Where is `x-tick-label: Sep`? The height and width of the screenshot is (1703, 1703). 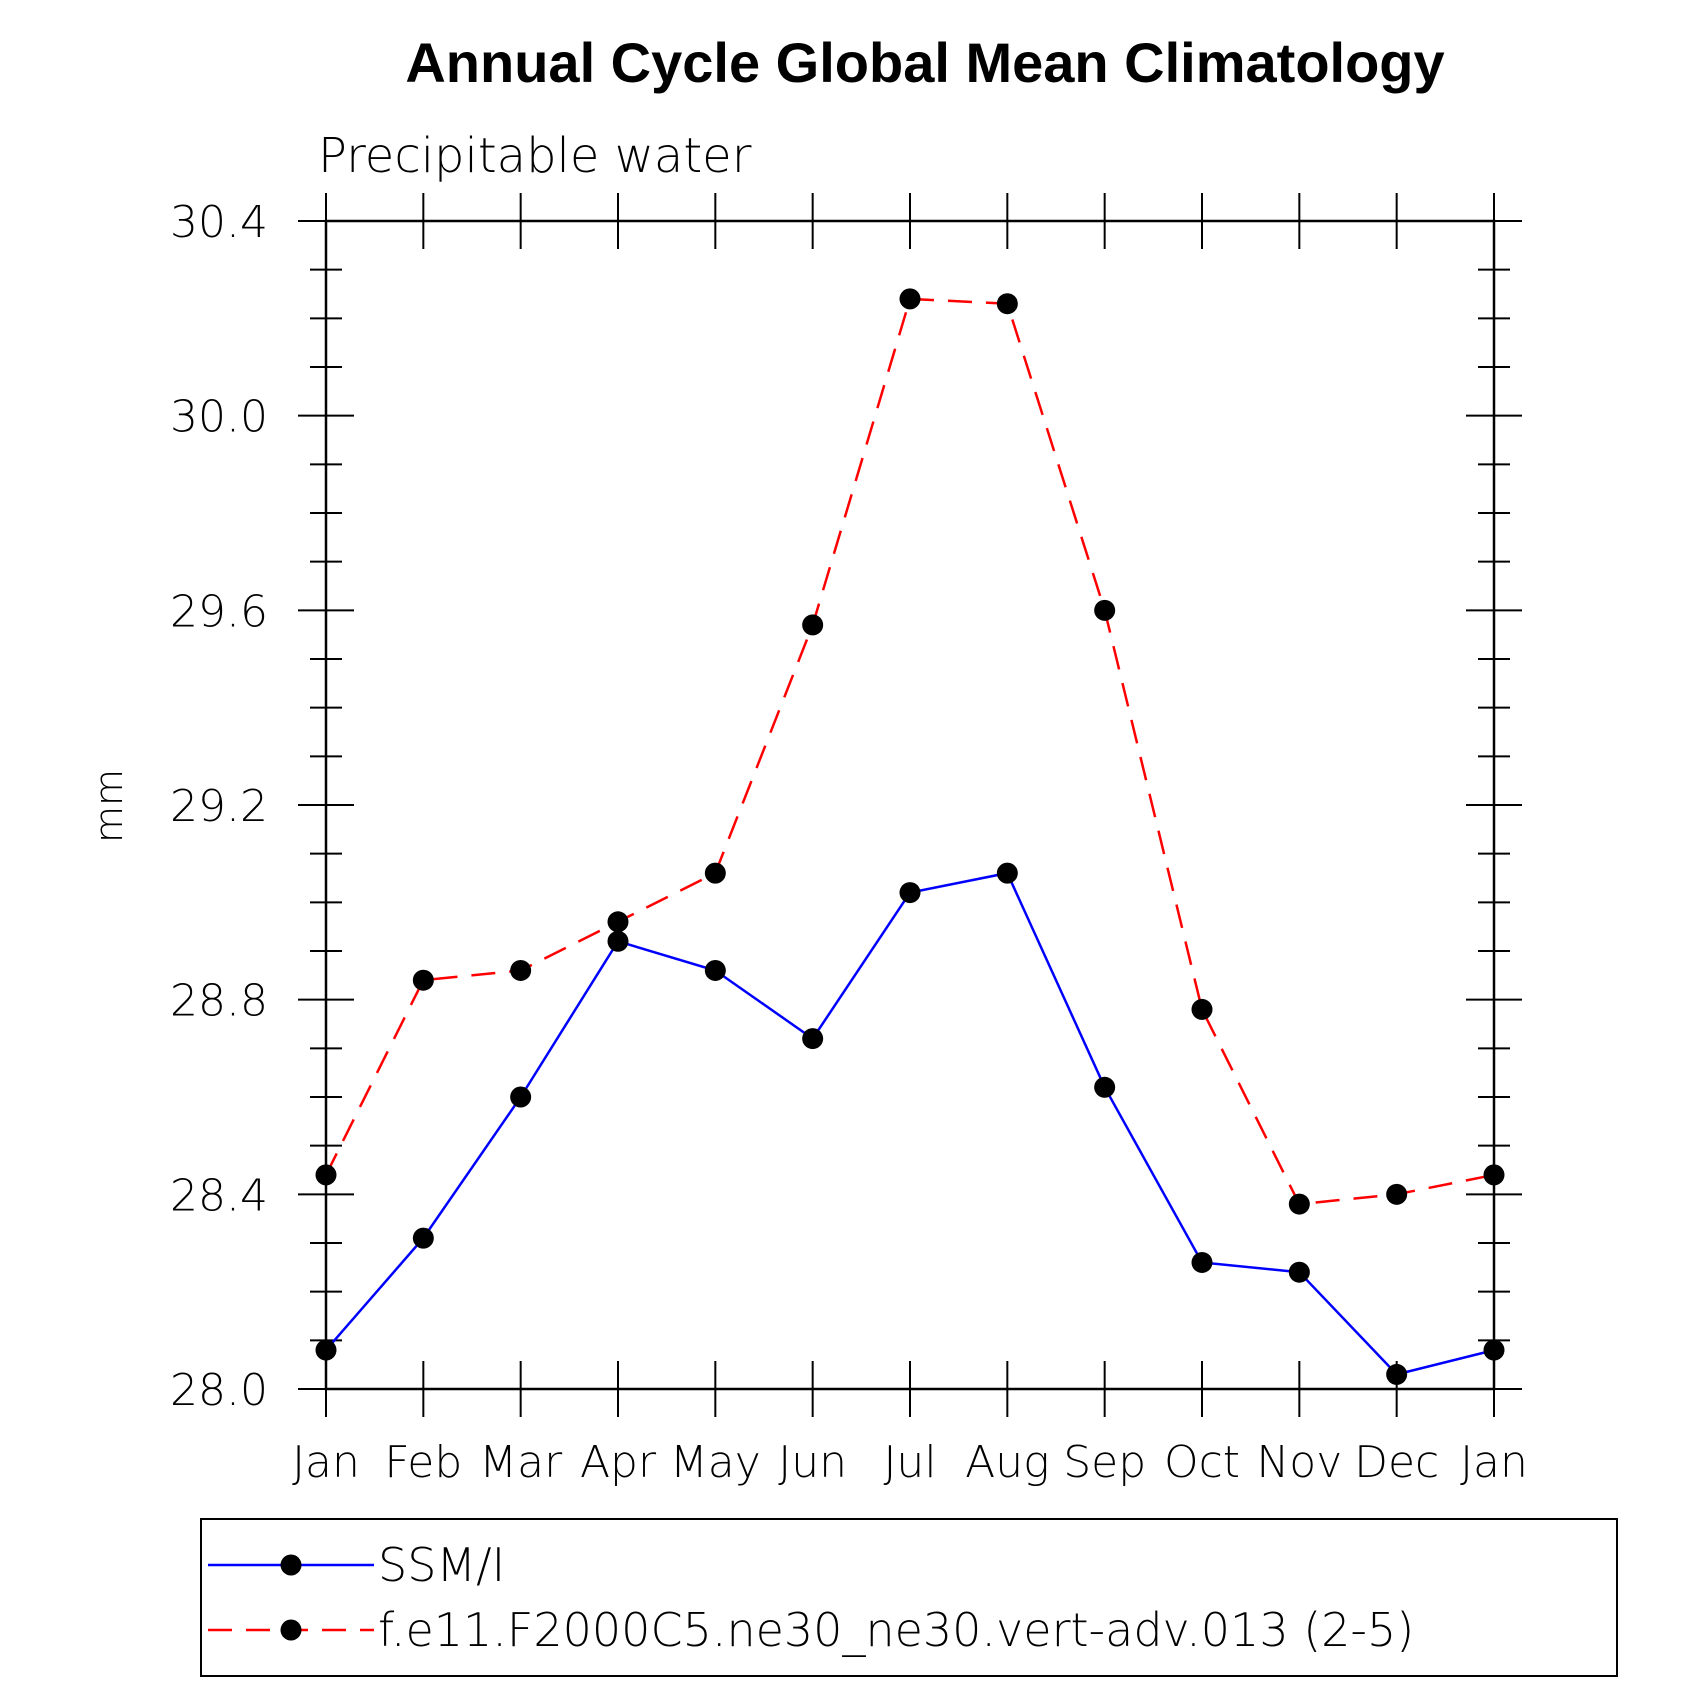
x-tick-label: Sep is located at coordinates (1104, 1462).